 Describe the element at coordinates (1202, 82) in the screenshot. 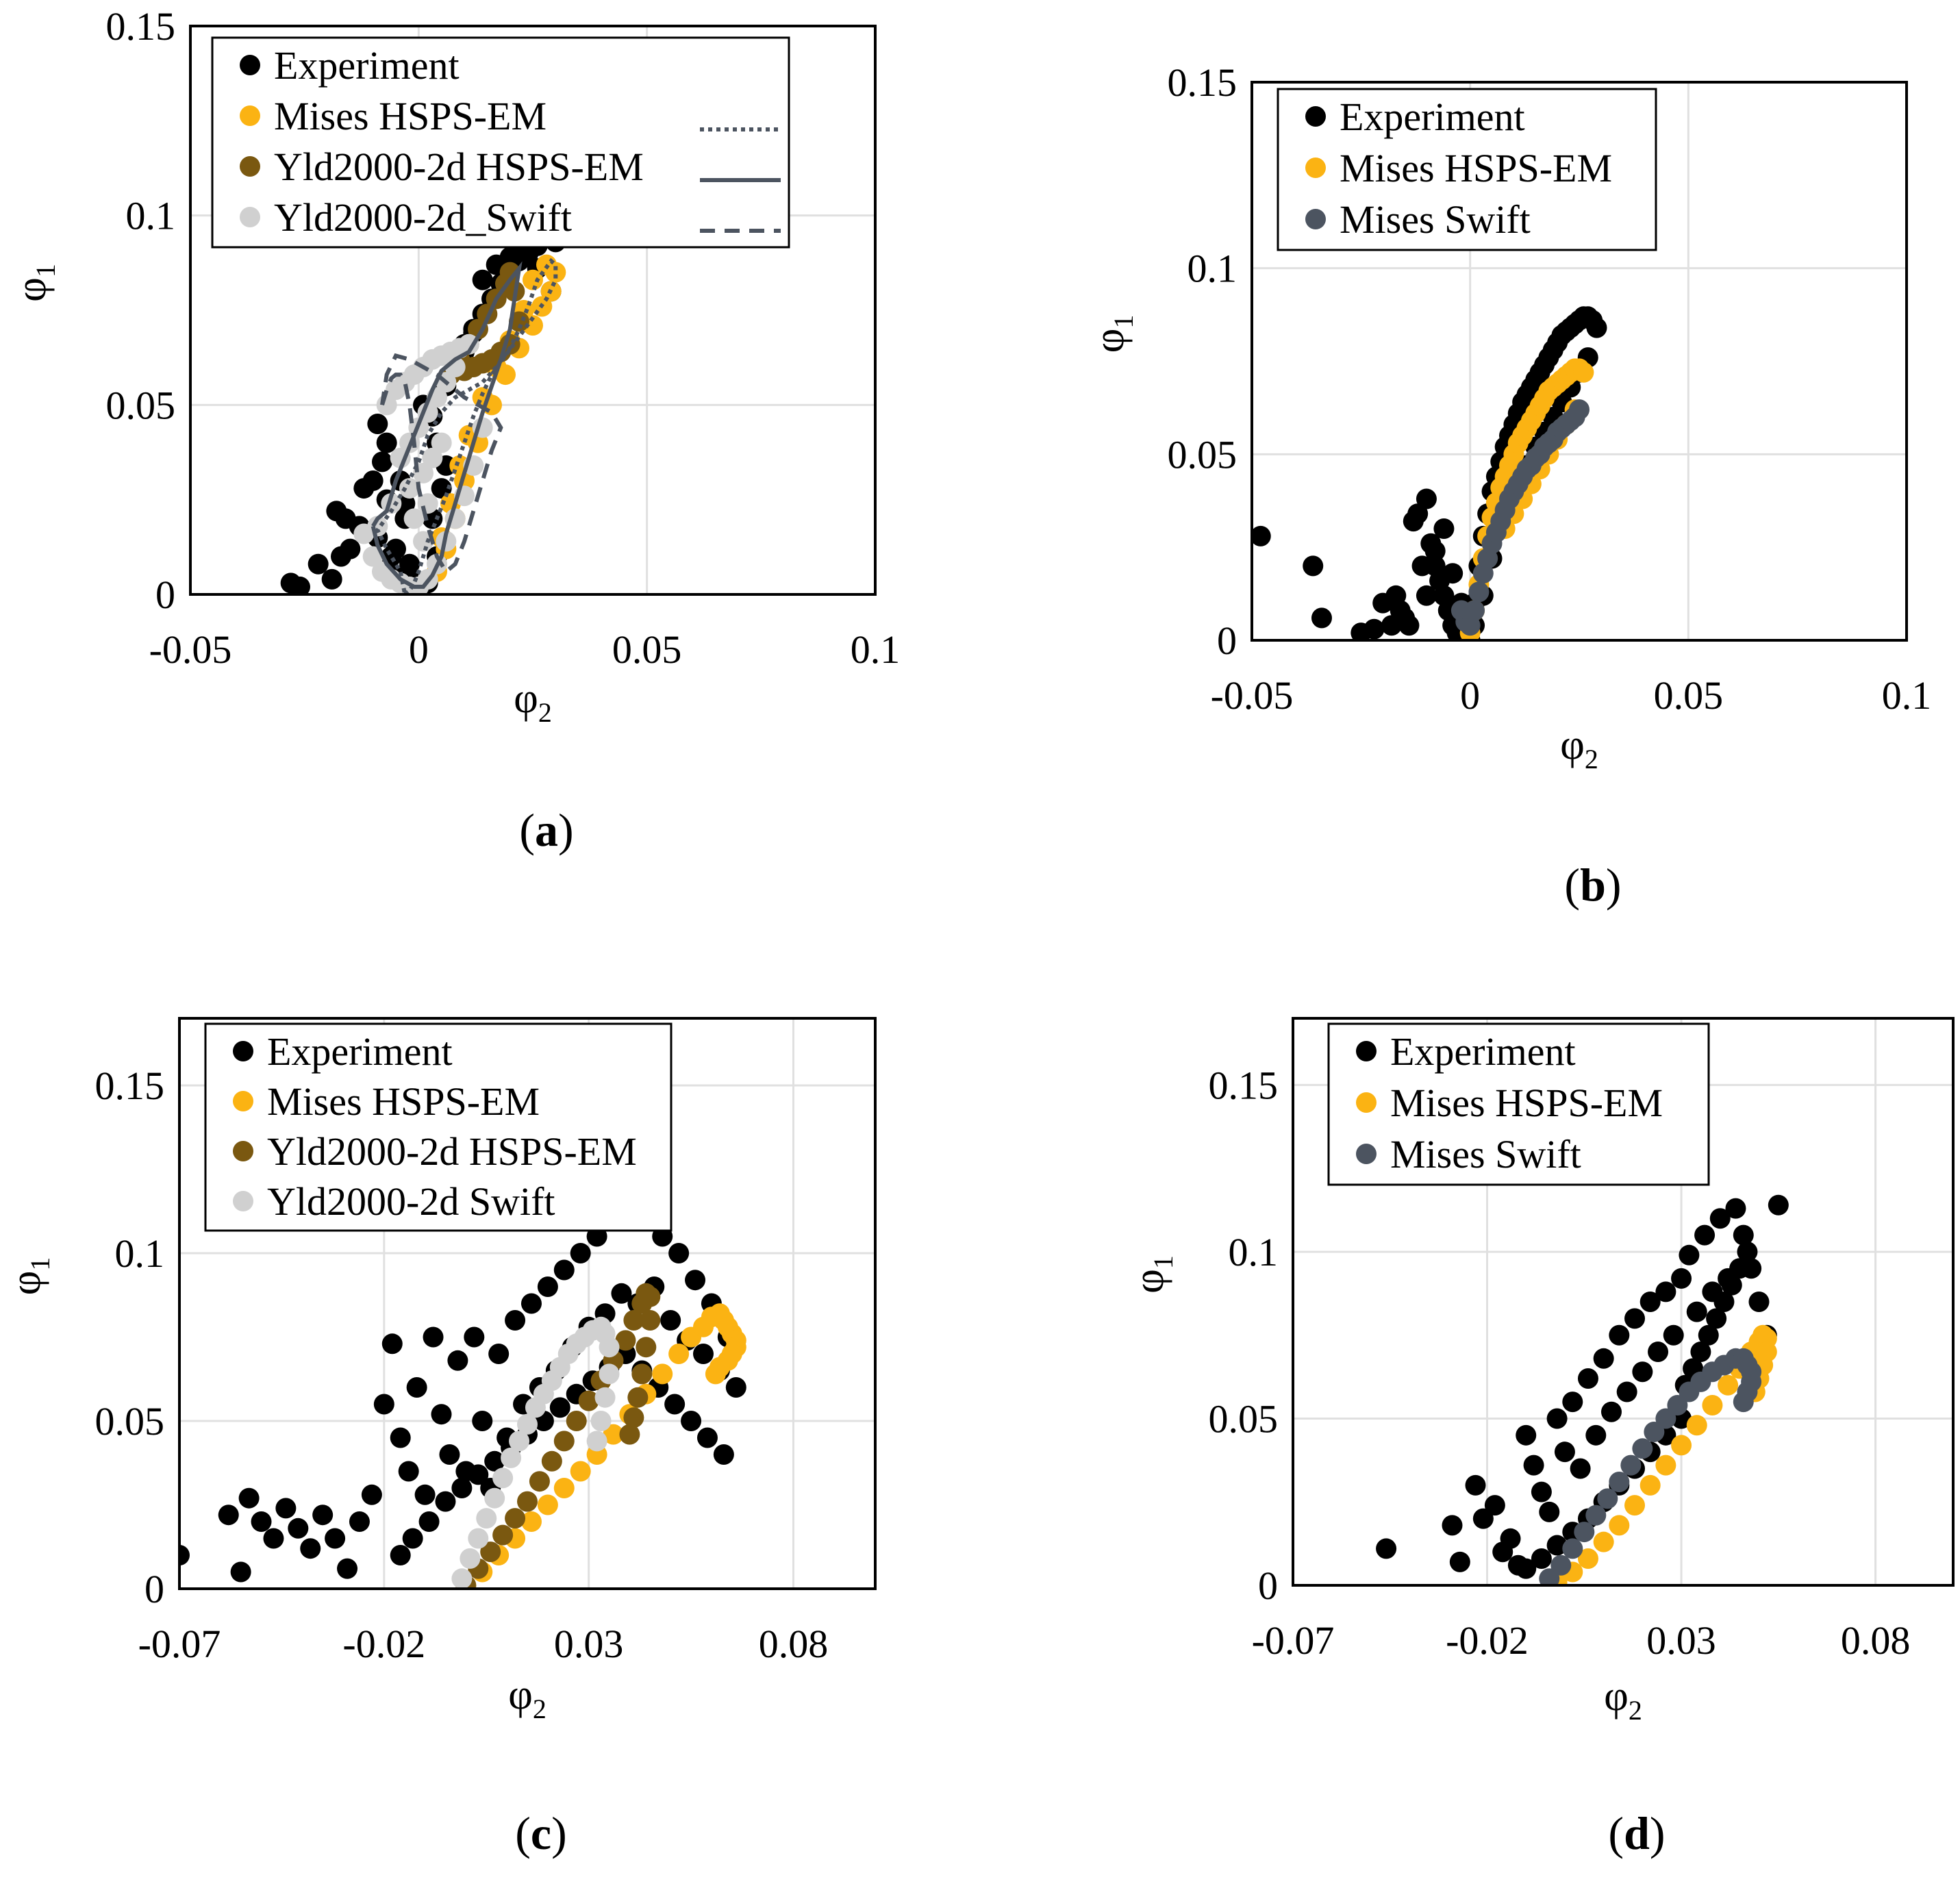

I see `y-tick-label: 0.15` at that location.